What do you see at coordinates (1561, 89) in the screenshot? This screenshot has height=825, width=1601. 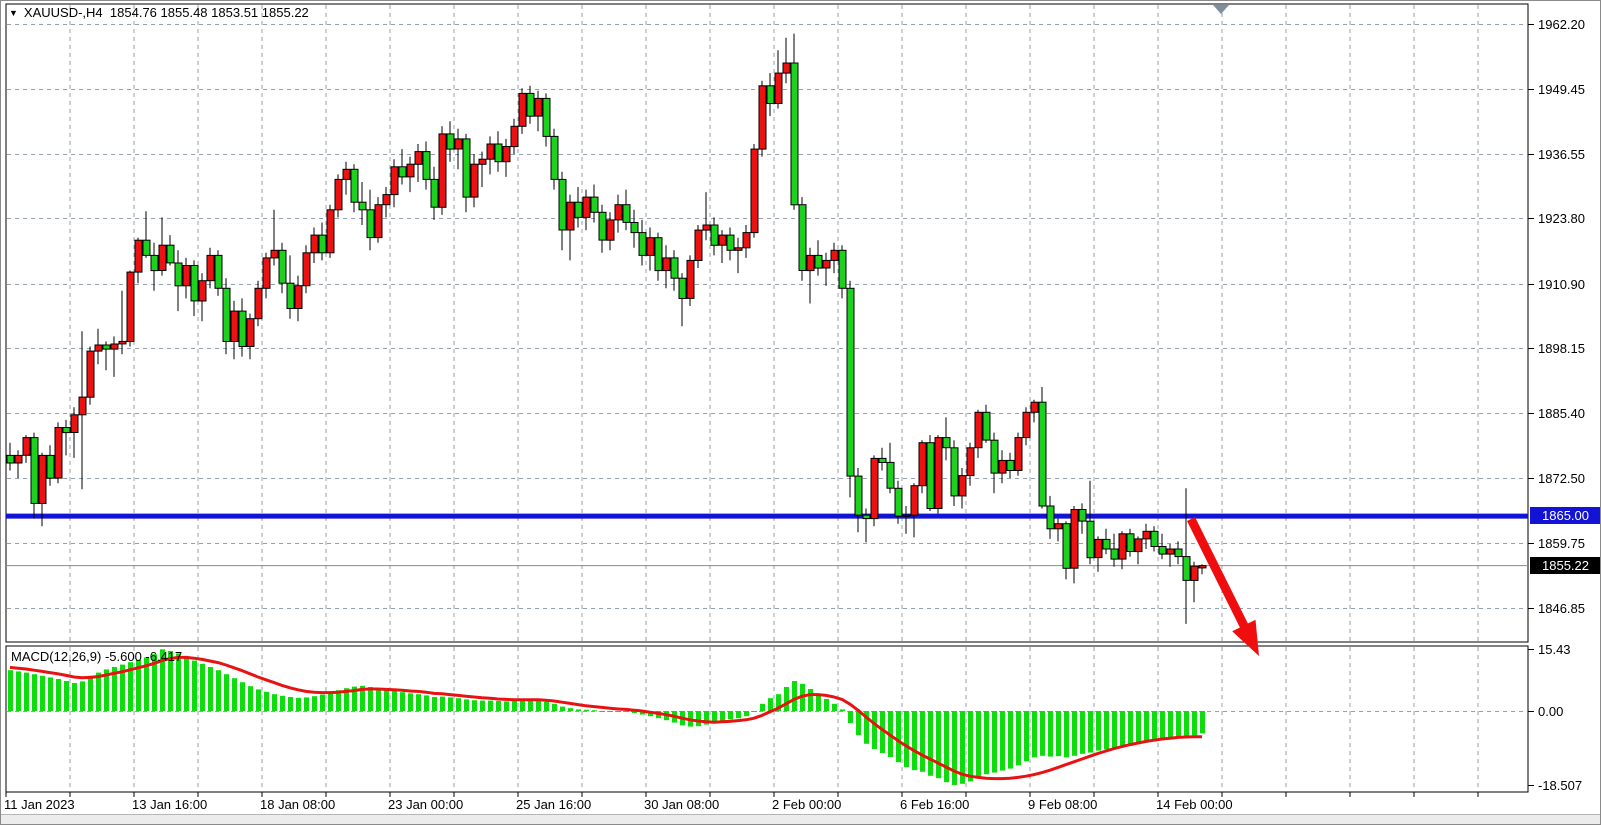 I see `price-tick-label: 1949.45` at bounding box center [1561, 89].